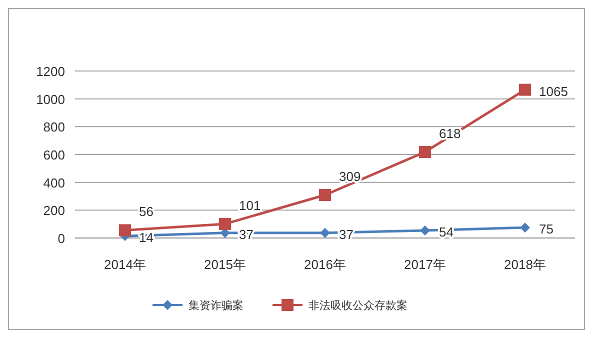 Image resolution: width=593 pixels, height=340 pixels. What do you see at coordinates (350, 176) in the screenshot?
I see `data-label: 309` at bounding box center [350, 176].